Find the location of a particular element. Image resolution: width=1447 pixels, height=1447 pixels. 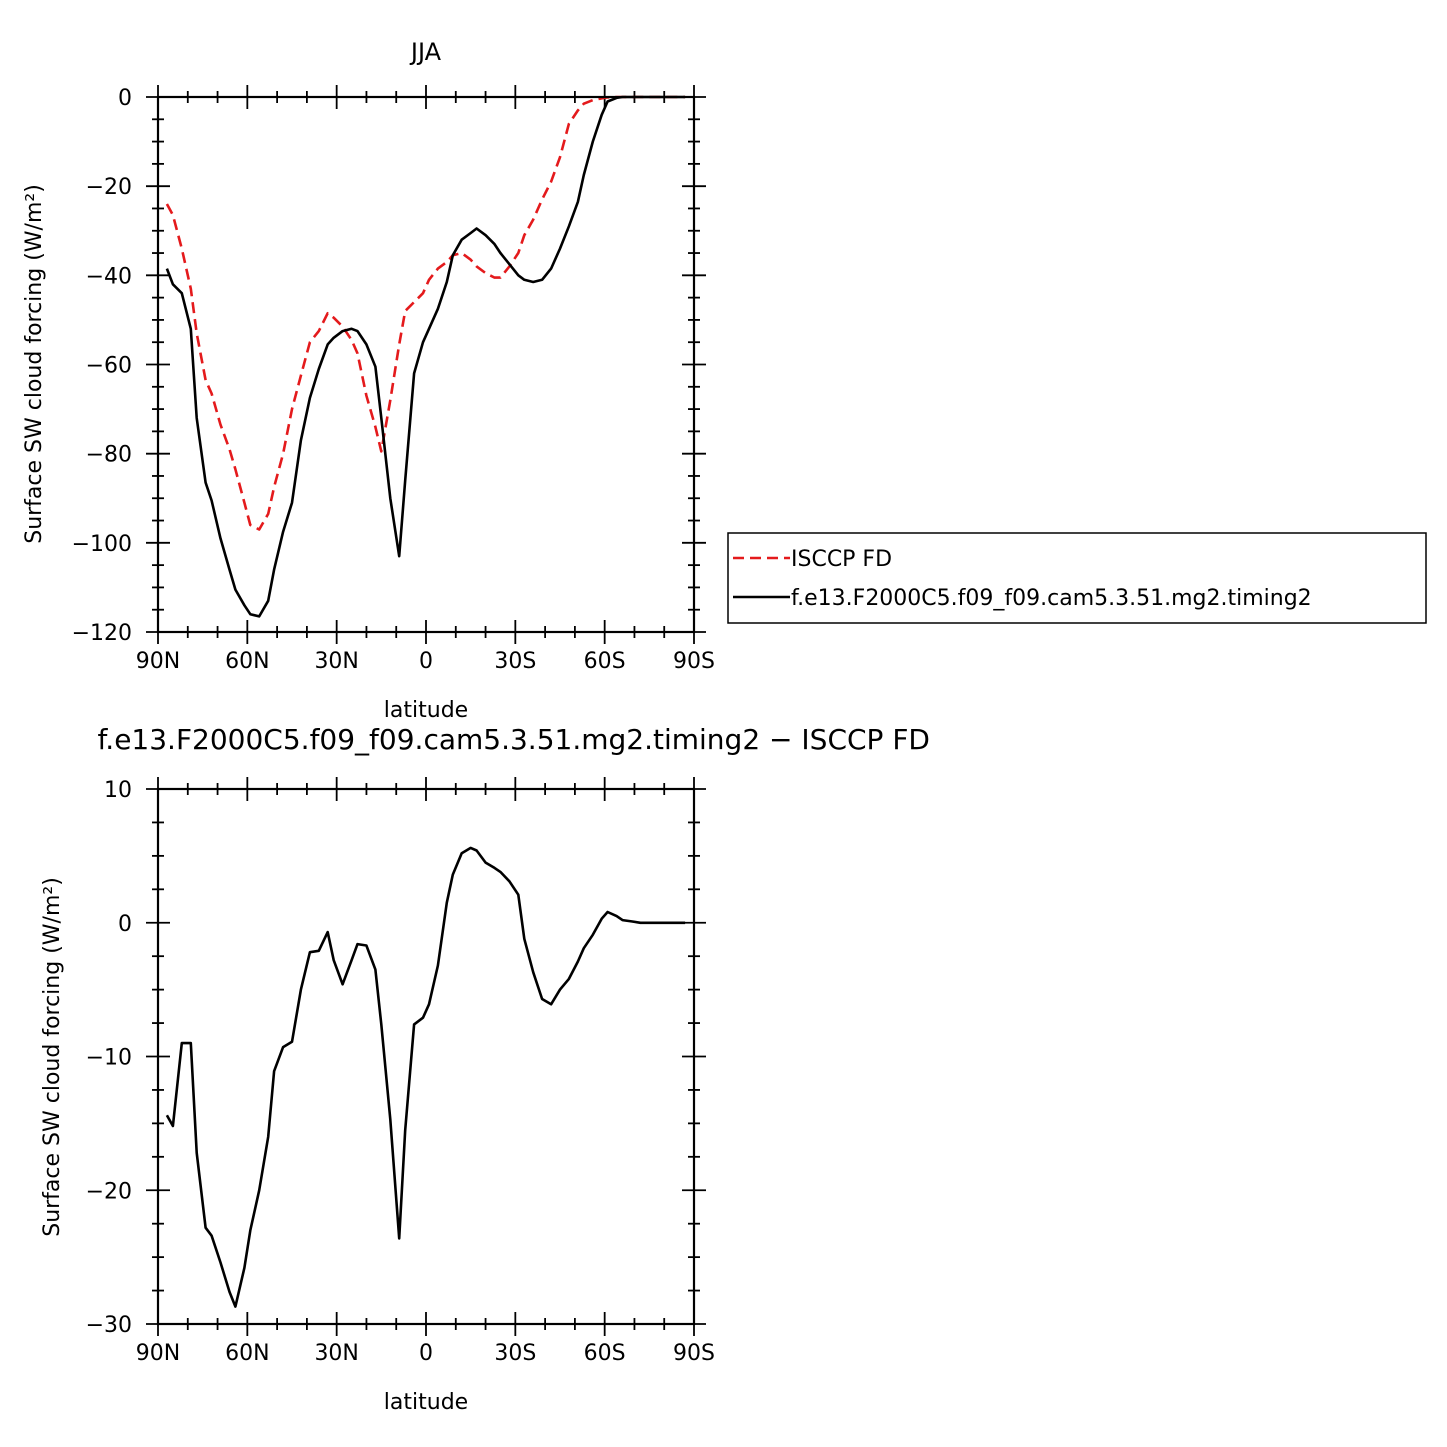

top-chart-y-tick-labels: 0 −20 −40 −60 −80 −100 −120 is located at coordinates (102, 366).